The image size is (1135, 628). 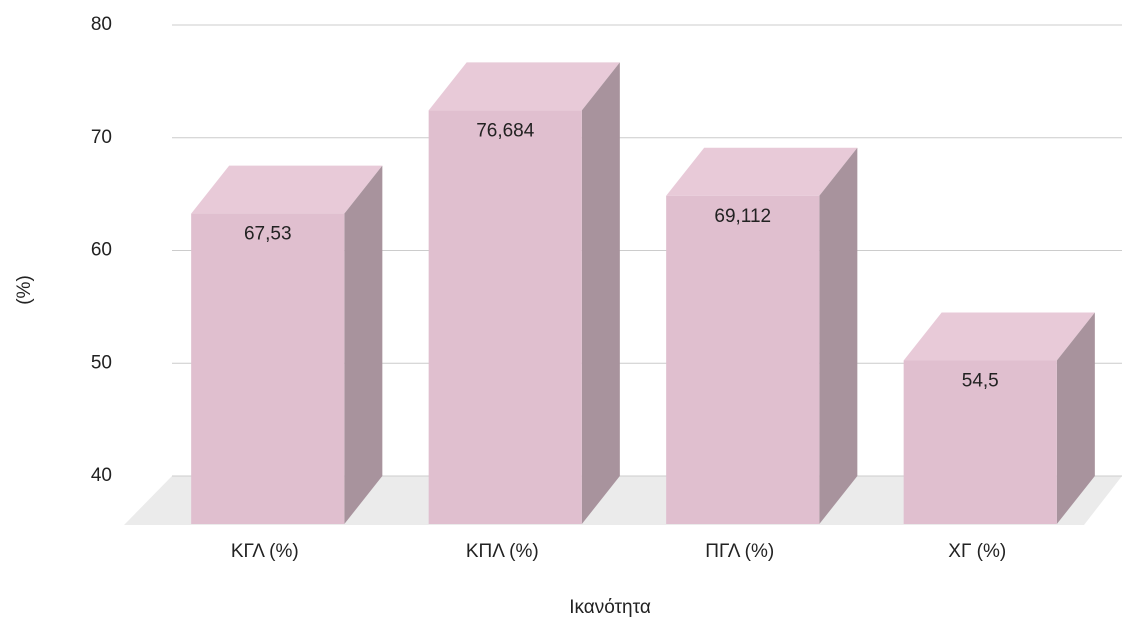 I want to click on y-tick-label: 40, so click(x=101, y=475).